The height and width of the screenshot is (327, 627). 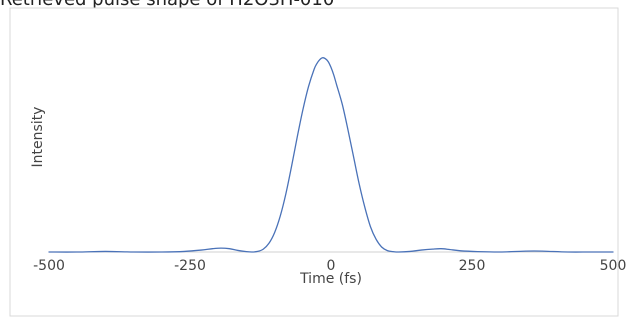 What do you see at coordinates (167, 5) in the screenshot?
I see `chart-title: Retrieved pulse shape of H2O3H-010` at bounding box center [167, 5].